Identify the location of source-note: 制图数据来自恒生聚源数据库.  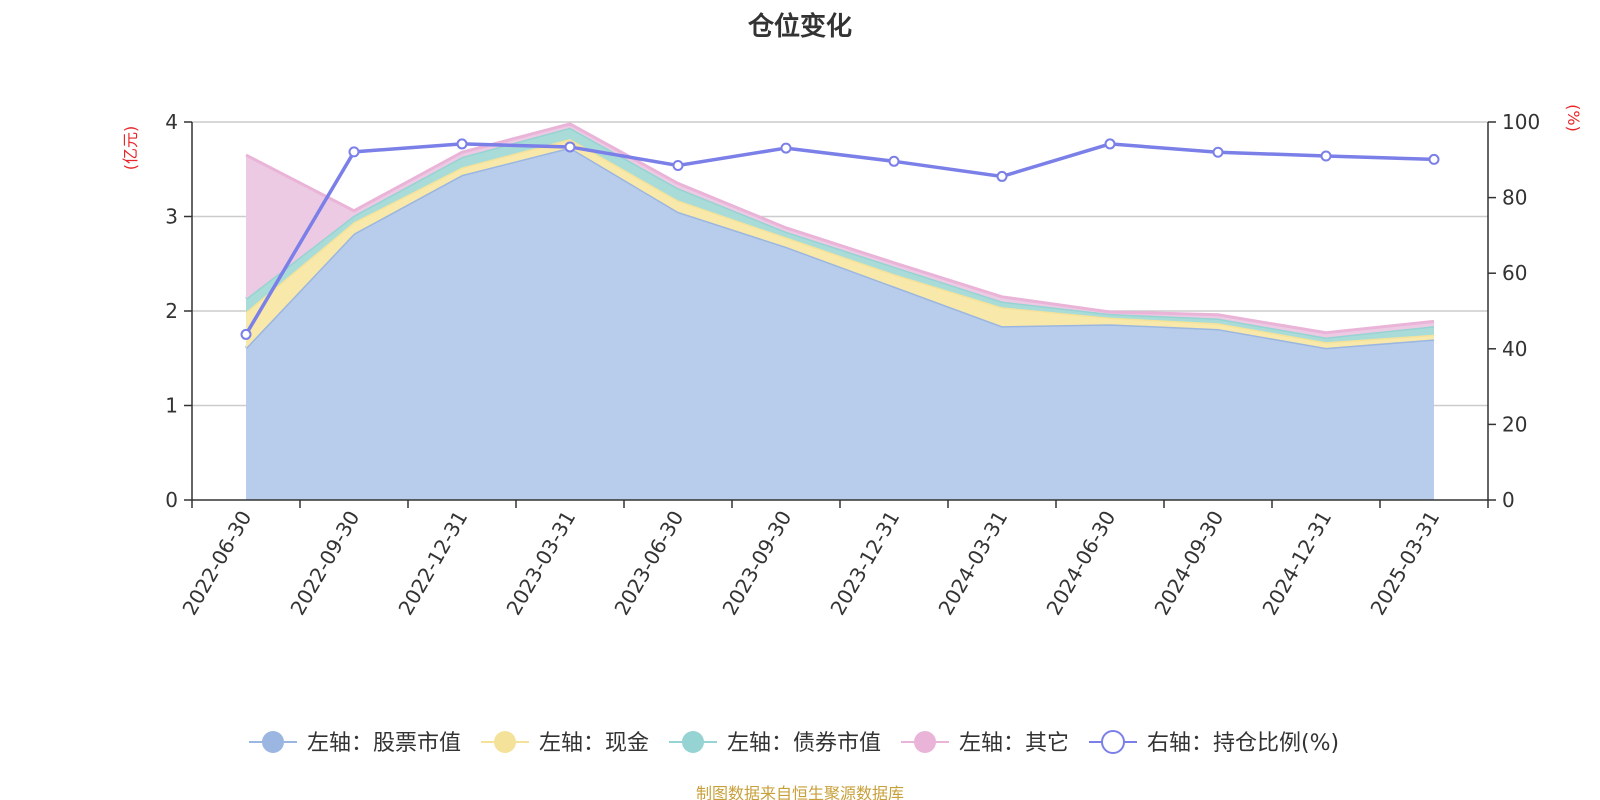
(799, 792).